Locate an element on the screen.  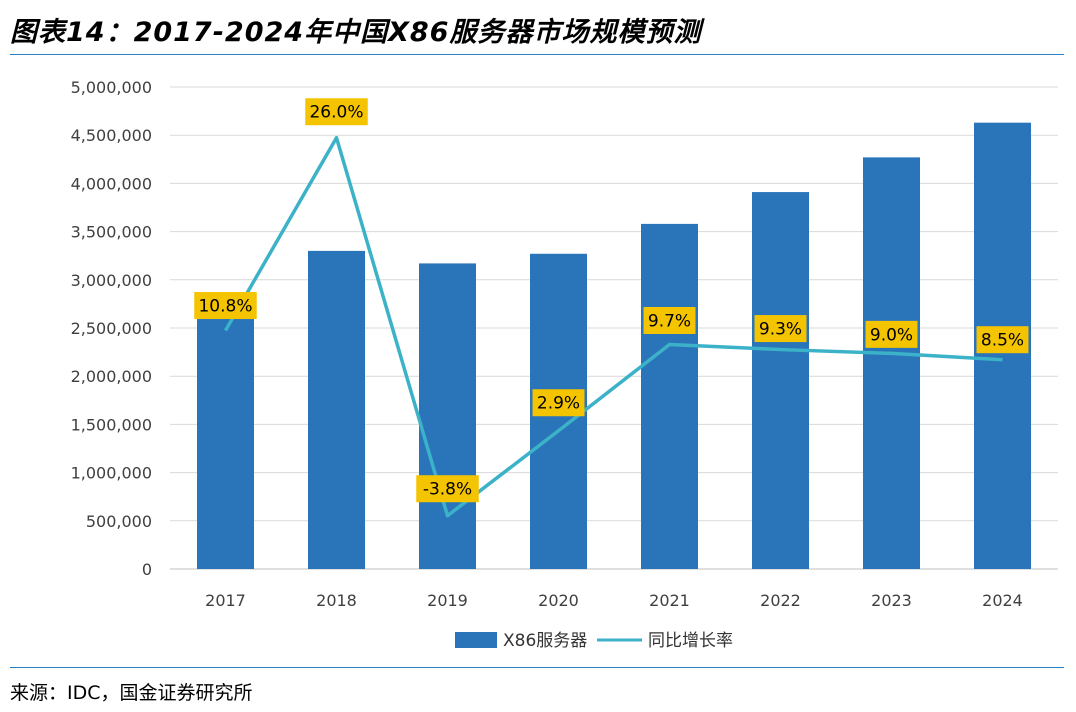
data-label: 26.0% is located at coordinates (336, 113).